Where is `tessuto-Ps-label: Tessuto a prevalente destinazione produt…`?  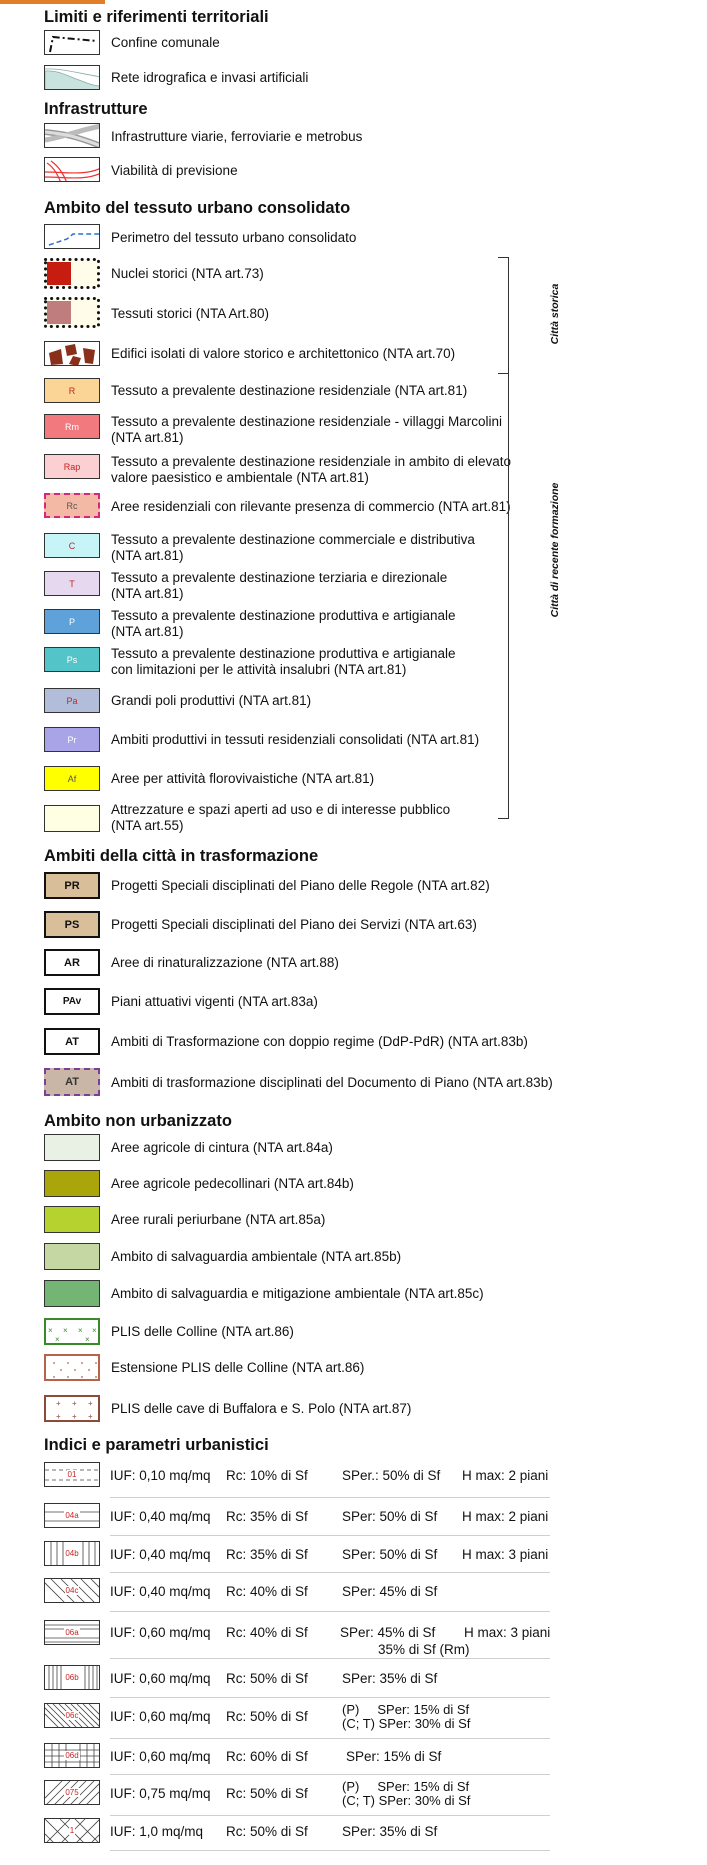
tessuto-Ps-label: Tessuto a prevalente destinazione produt… is located at coordinates (283, 662).